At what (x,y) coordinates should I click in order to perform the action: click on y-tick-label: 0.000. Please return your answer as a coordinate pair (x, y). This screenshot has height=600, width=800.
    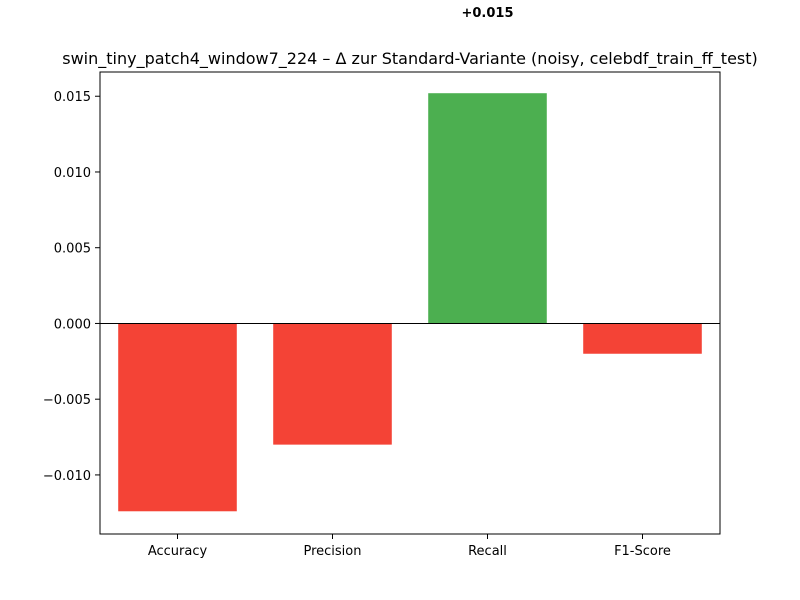
    Looking at the image, I should click on (72, 324).